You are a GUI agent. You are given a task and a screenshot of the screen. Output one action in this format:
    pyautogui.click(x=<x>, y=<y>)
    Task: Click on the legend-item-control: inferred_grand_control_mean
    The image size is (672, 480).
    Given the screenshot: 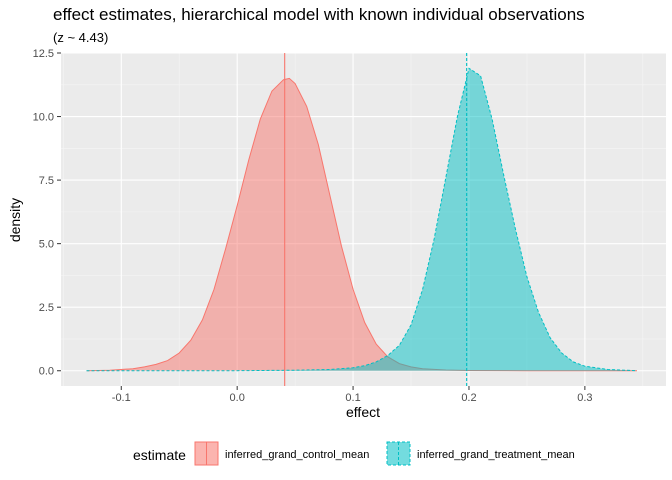 What is the action you would take?
    pyautogui.click(x=281, y=453)
    